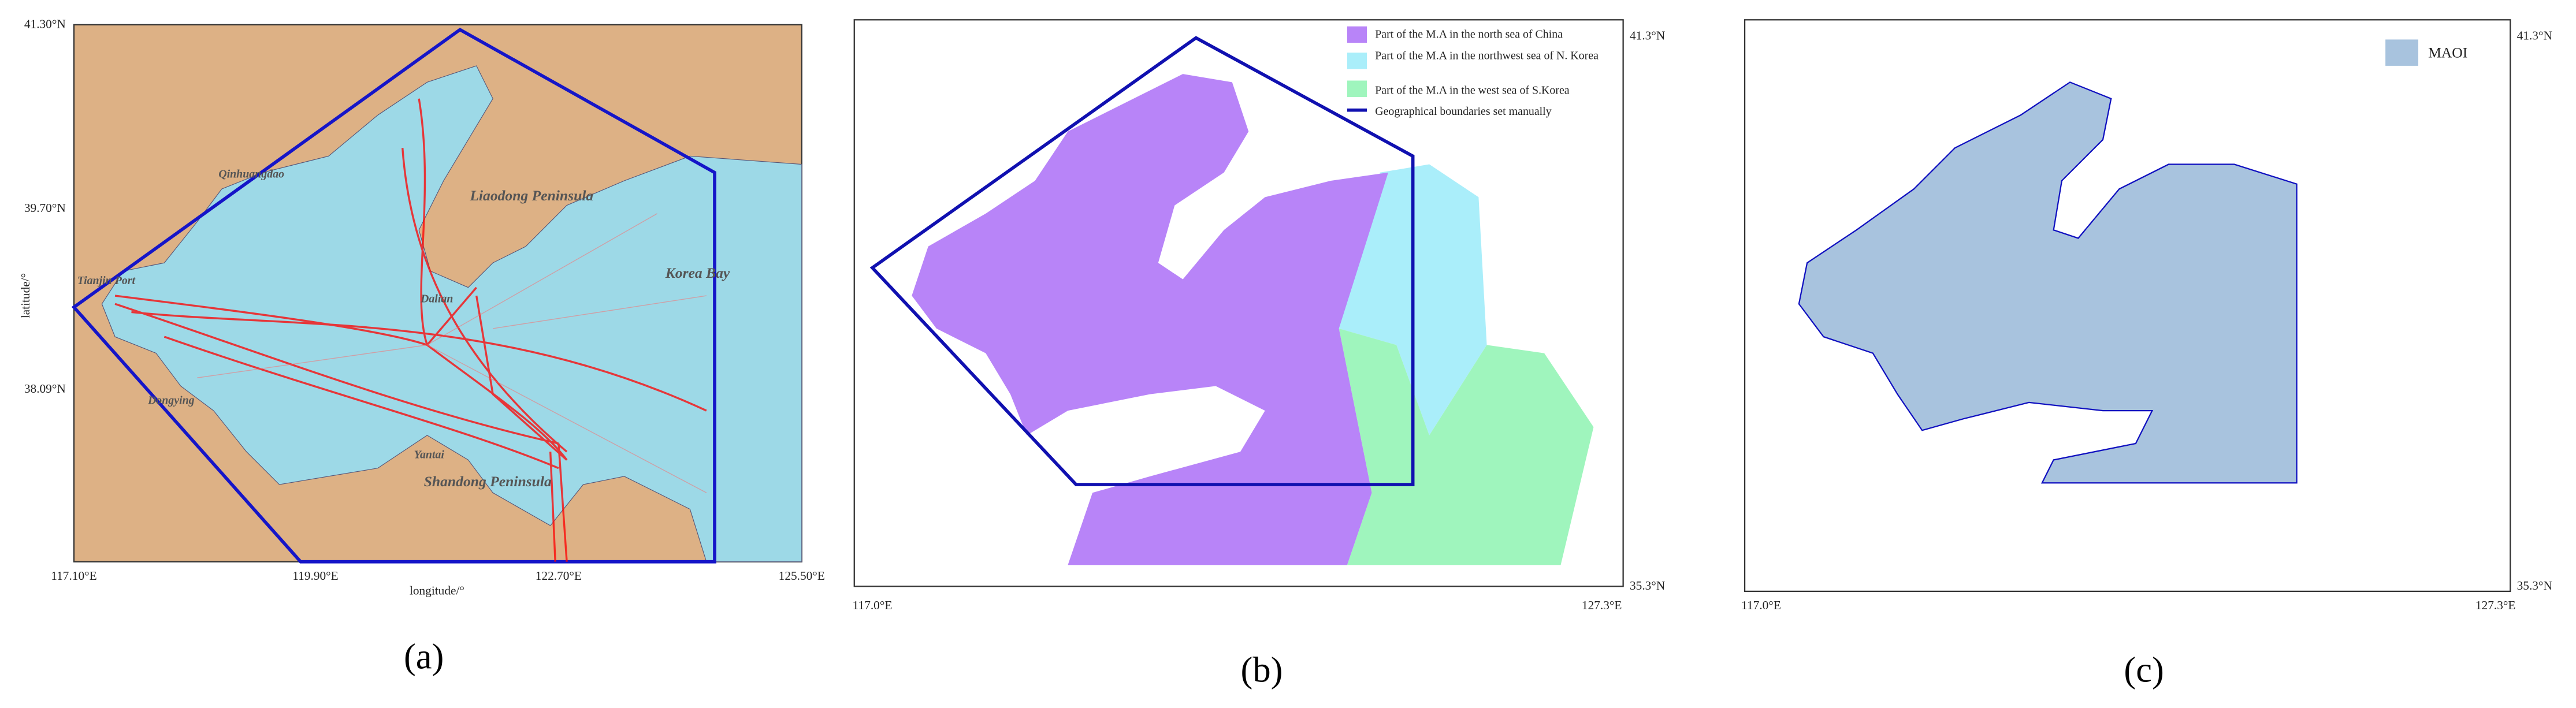 The width and height of the screenshot is (2576, 708). I want to click on place: Dongying, so click(171, 400).